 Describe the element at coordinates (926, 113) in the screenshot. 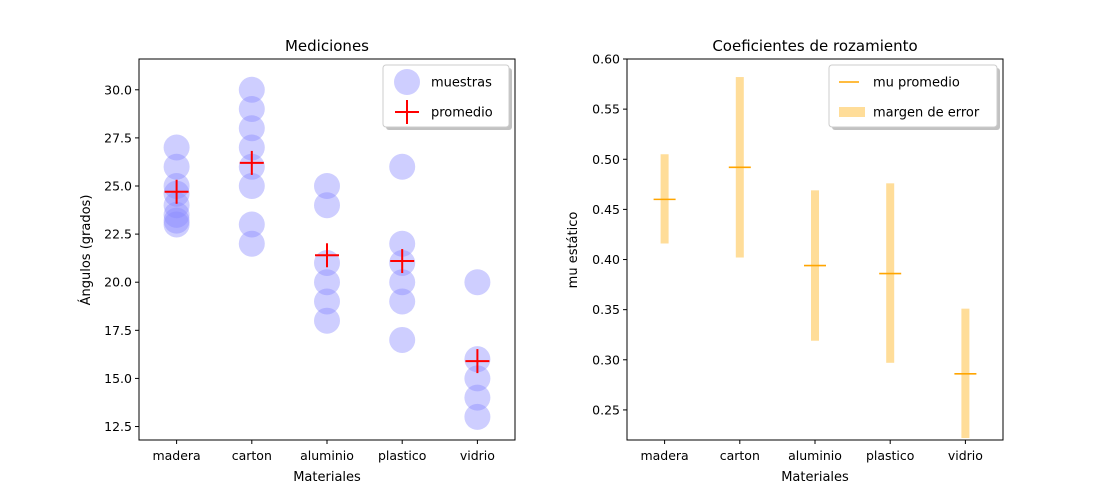

I see `legend-label: margen de error` at that location.